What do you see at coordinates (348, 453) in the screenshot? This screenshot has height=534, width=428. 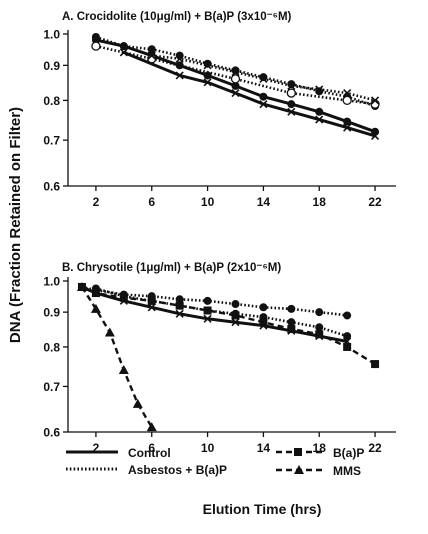 I see `legend-label: B(a)P` at bounding box center [348, 453].